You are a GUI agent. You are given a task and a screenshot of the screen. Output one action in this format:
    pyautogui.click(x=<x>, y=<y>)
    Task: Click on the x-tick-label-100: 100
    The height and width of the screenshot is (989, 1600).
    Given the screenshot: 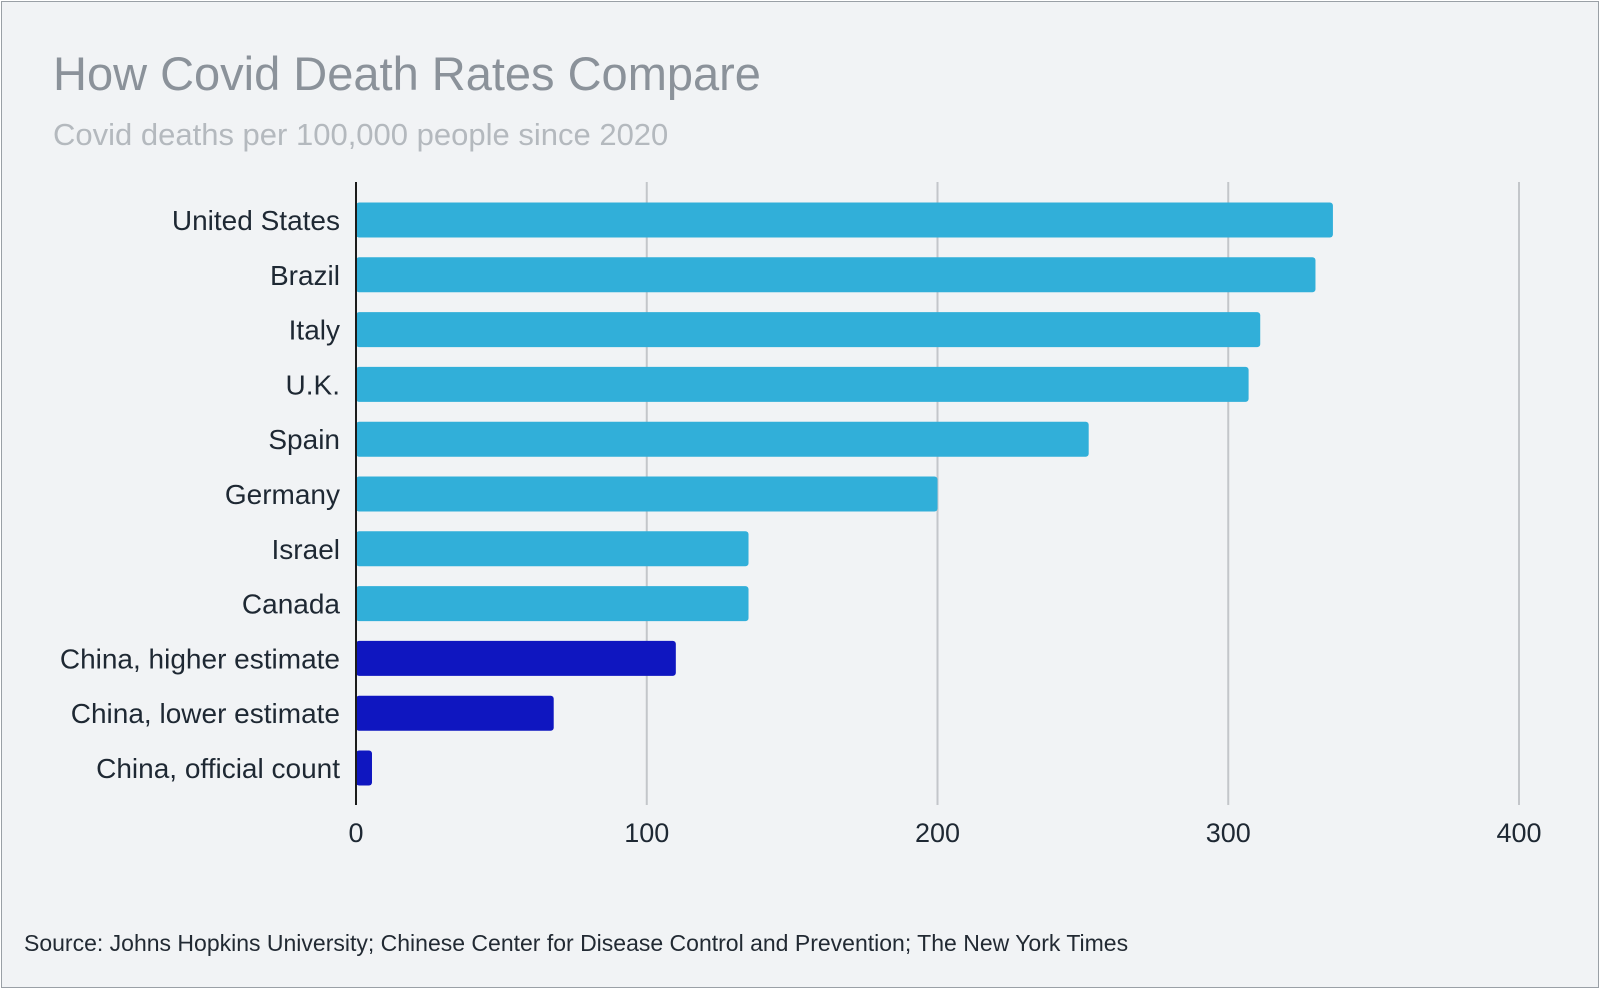 What is the action you would take?
    pyautogui.click(x=646, y=833)
    